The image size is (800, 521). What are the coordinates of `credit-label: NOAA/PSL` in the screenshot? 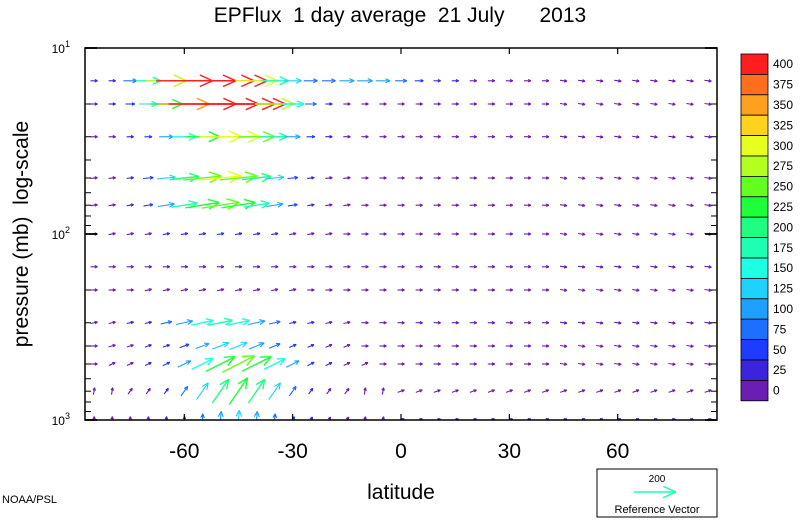 It's located at (29, 500).